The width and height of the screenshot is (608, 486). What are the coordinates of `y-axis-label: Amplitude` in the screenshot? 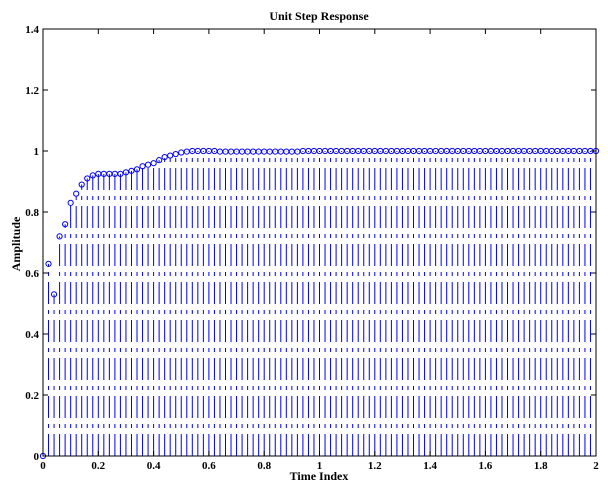 It's located at (16, 243).